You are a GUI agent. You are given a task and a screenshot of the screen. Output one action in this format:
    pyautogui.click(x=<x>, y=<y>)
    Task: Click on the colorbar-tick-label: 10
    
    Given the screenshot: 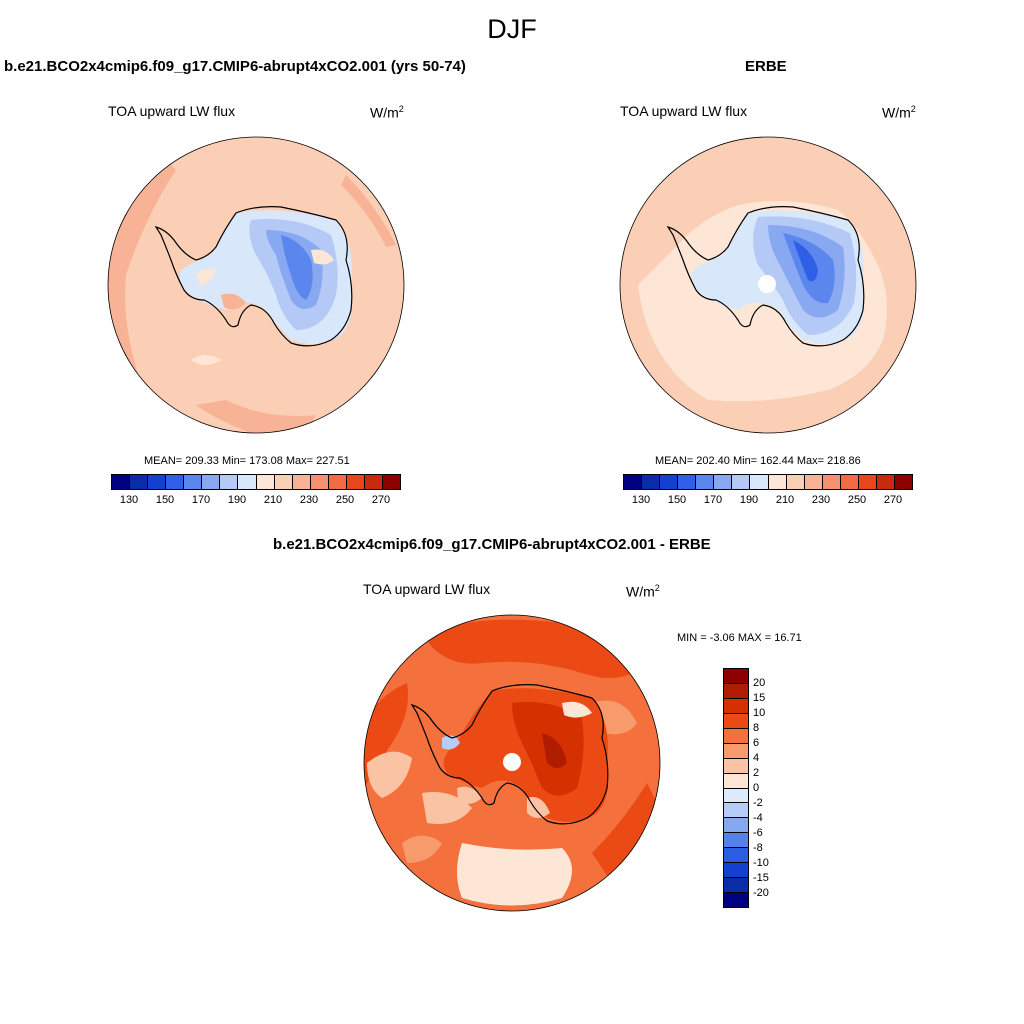 What is the action you would take?
    pyautogui.click(x=759, y=713)
    